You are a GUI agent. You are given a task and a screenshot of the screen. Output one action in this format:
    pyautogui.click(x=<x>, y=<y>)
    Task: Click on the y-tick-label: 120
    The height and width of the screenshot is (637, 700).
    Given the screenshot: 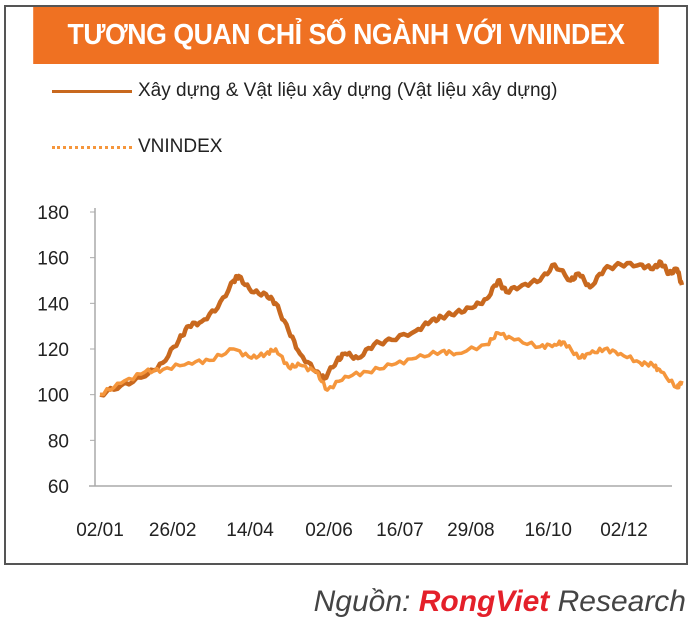 What is the action you would take?
    pyautogui.click(x=53, y=350)
    